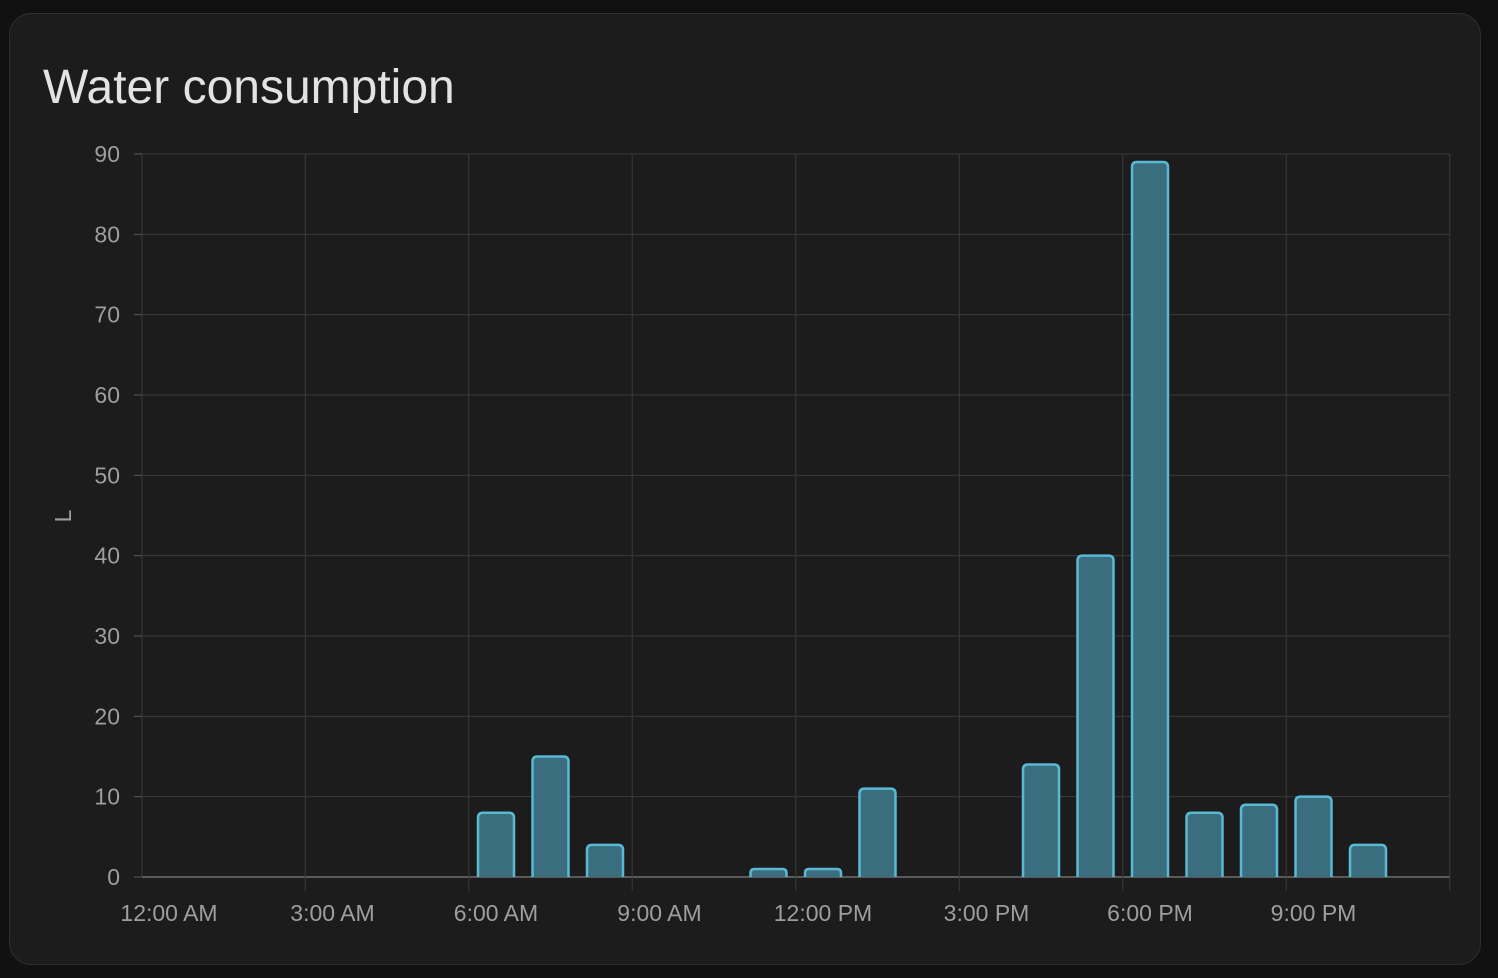  I want to click on y-tick-label: 40, so click(107, 556).